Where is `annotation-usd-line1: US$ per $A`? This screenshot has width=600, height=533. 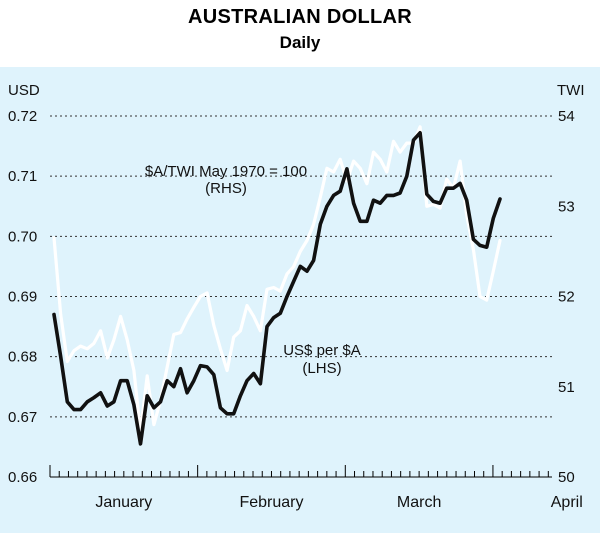 annotation-usd-line1: US$ per $A is located at coordinates (322, 350).